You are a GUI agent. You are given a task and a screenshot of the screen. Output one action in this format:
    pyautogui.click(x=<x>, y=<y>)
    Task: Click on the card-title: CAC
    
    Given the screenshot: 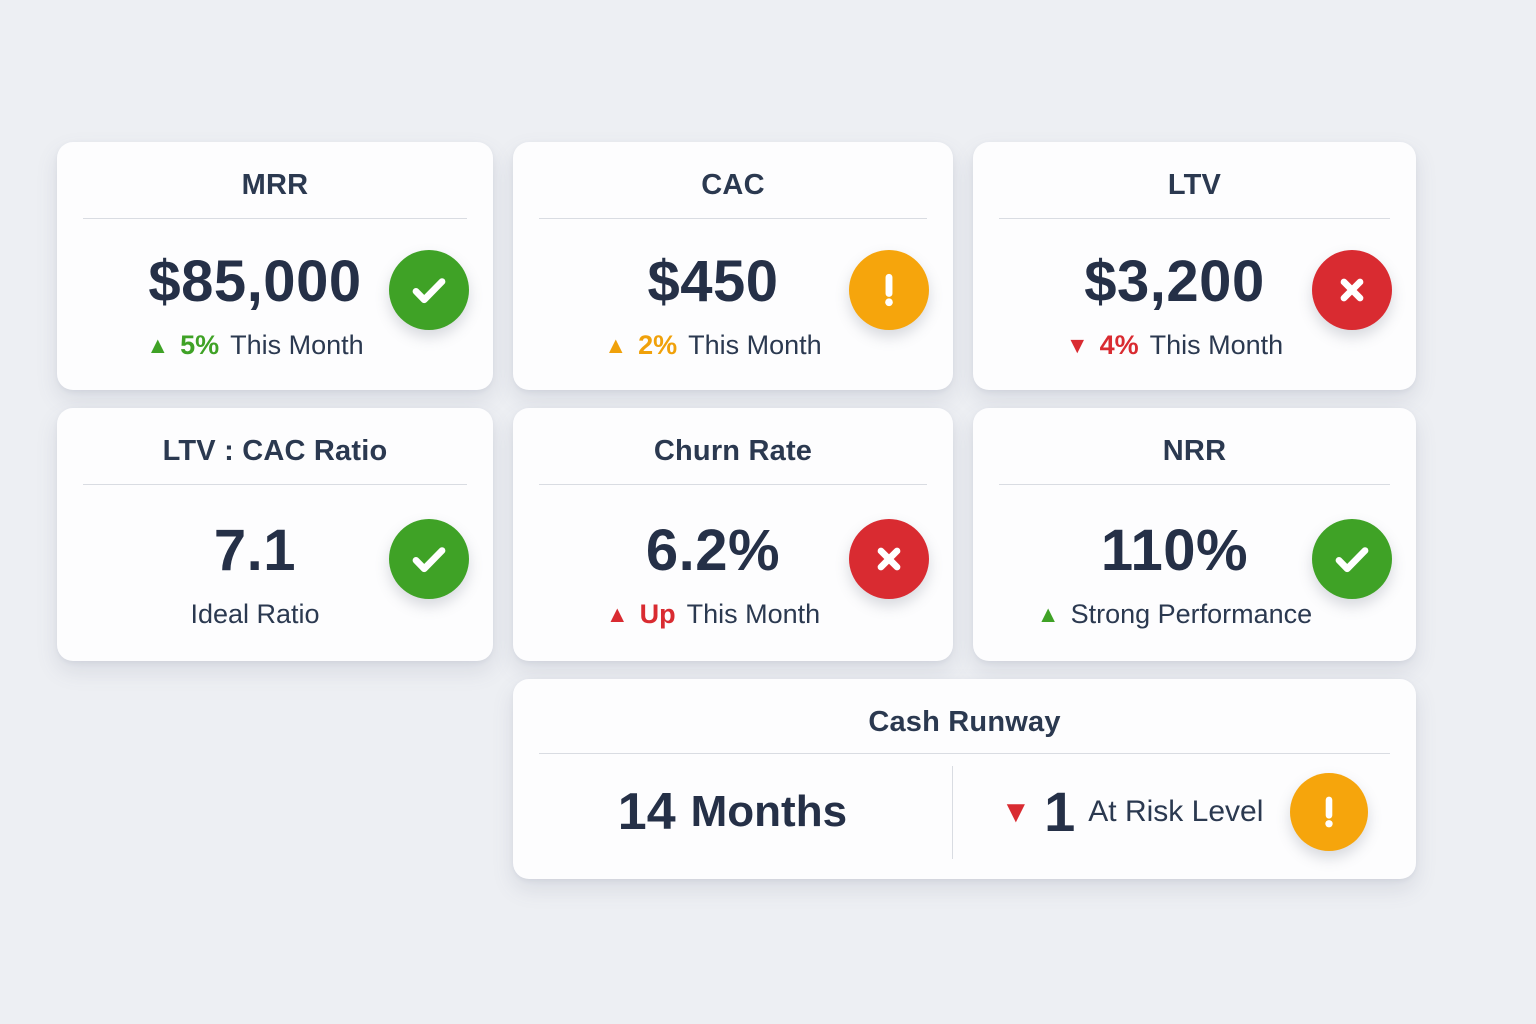 What is the action you would take?
    pyautogui.click(x=733, y=185)
    